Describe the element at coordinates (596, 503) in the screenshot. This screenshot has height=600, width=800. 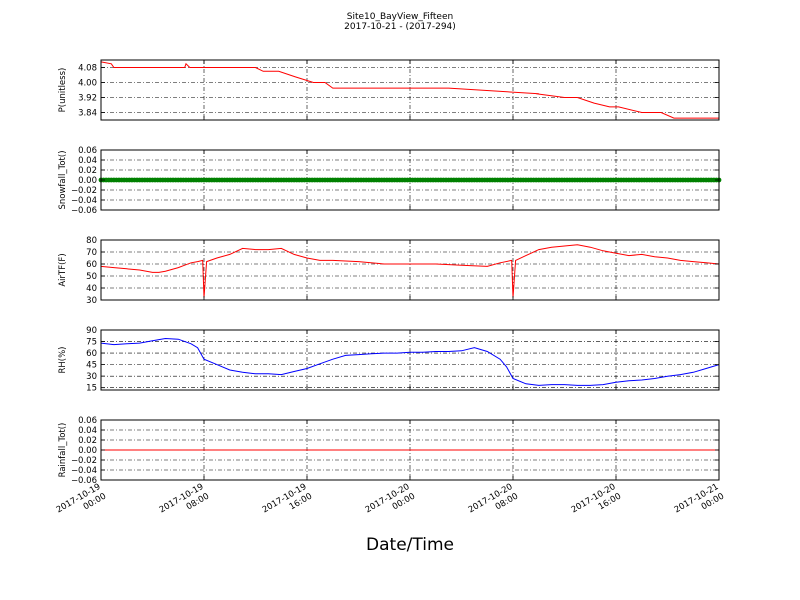
I see `x-tick-label: 2017-10-2016:00` at that location.